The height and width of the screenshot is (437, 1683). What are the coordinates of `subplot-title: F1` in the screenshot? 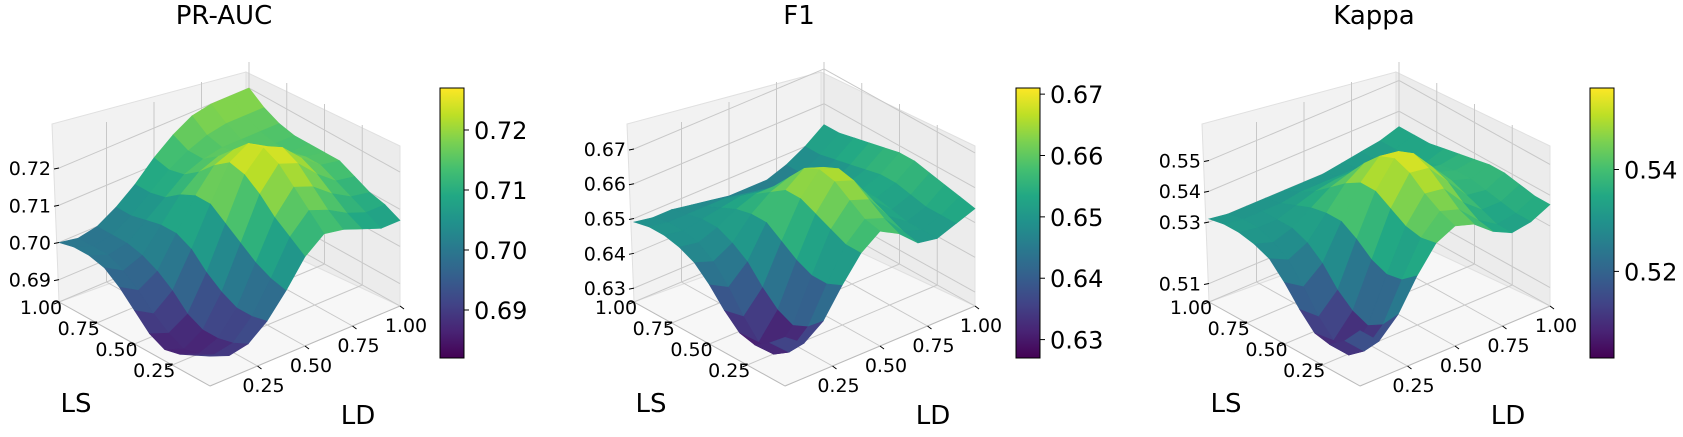 It's located at (799, 16).